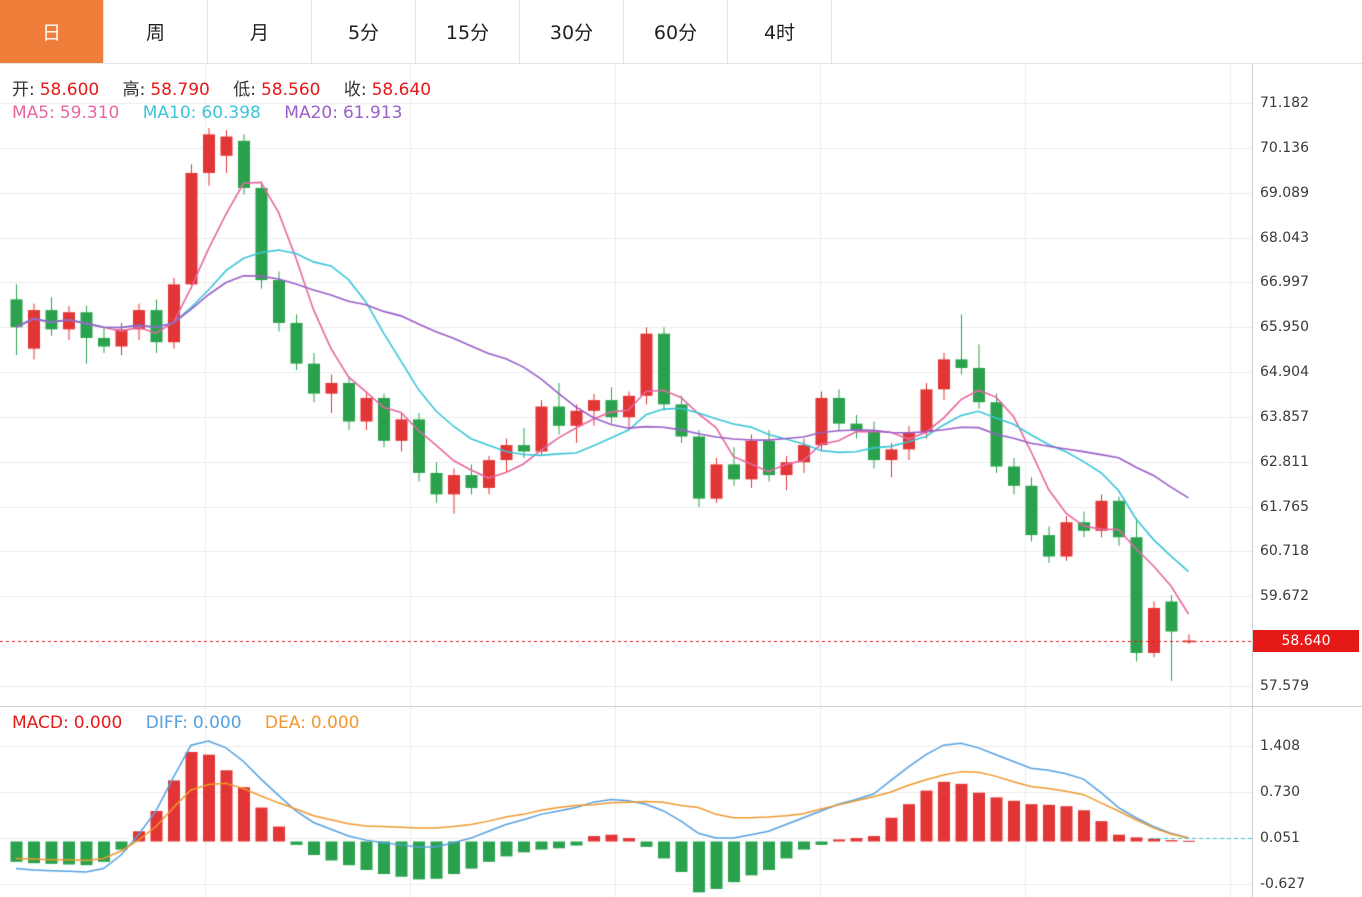 The image size is (1362, 897). I want to click on ma5-item: MA5: 59.310, so click(65, 113).